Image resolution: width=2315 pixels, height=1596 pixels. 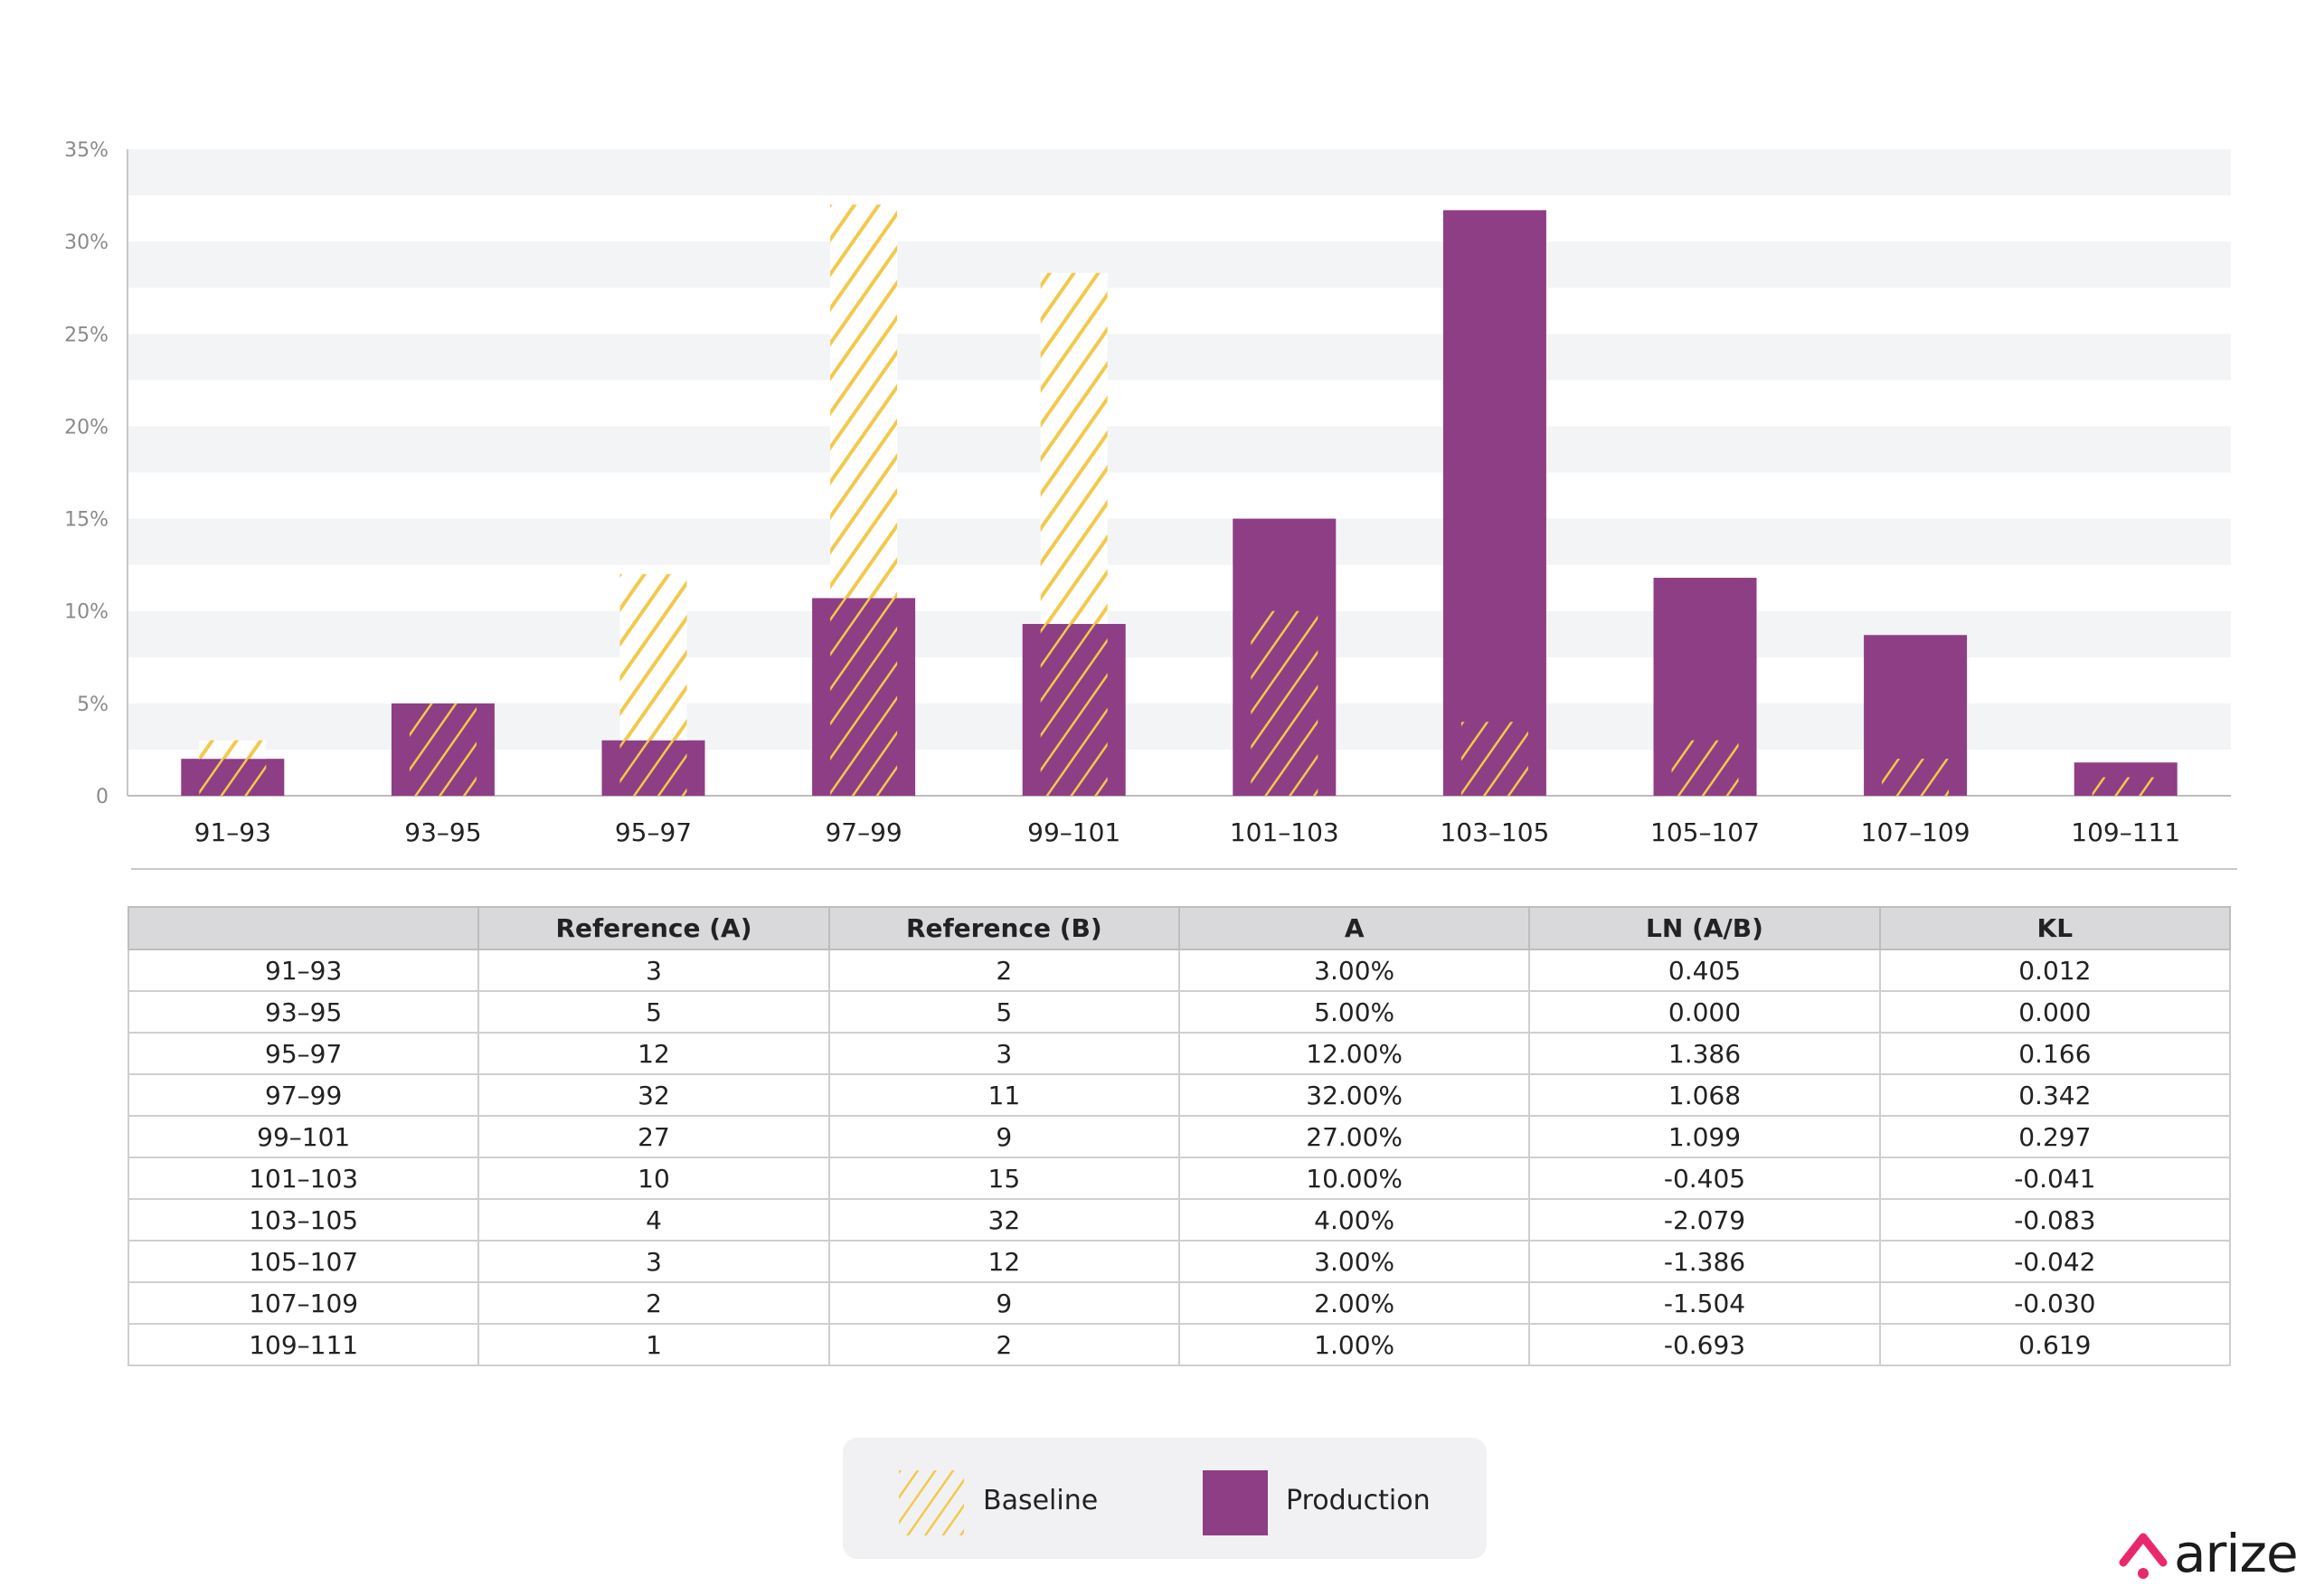 I want to click on table-row: 99–101 27 9 27.00% 1.099 0.297, so click(x=1179, y=1136).